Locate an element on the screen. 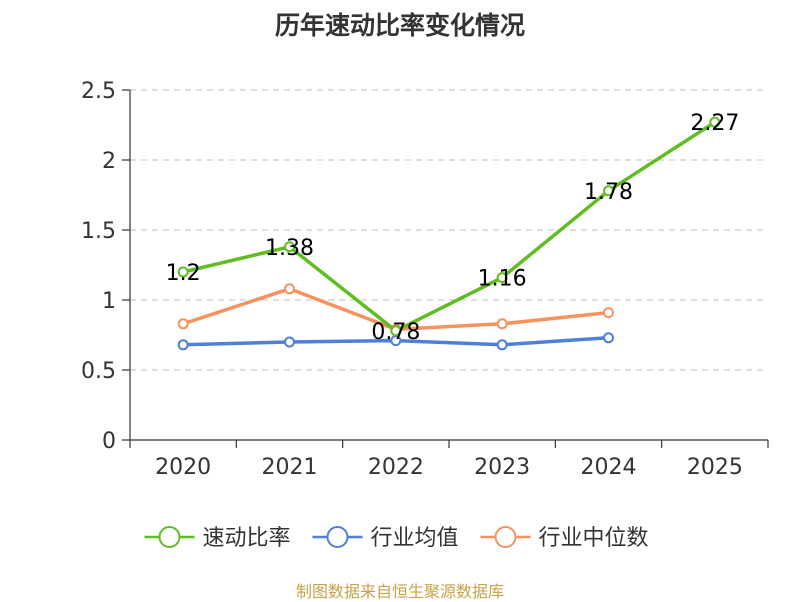  data-label: 0.78 is located at coordinates (395, 332).